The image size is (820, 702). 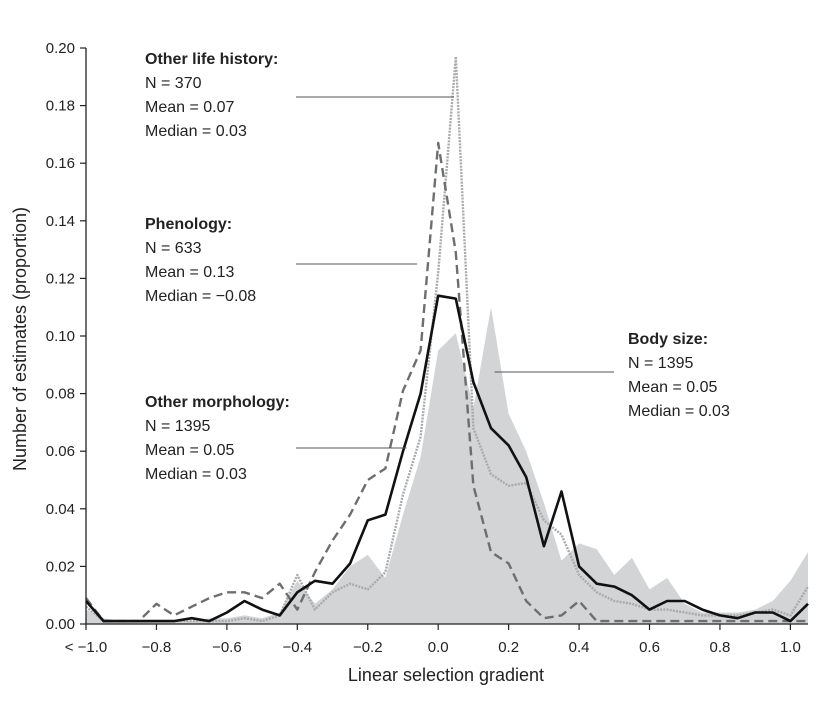 I want to click on annotation-title: Body size:, so click(x=668, y=339).